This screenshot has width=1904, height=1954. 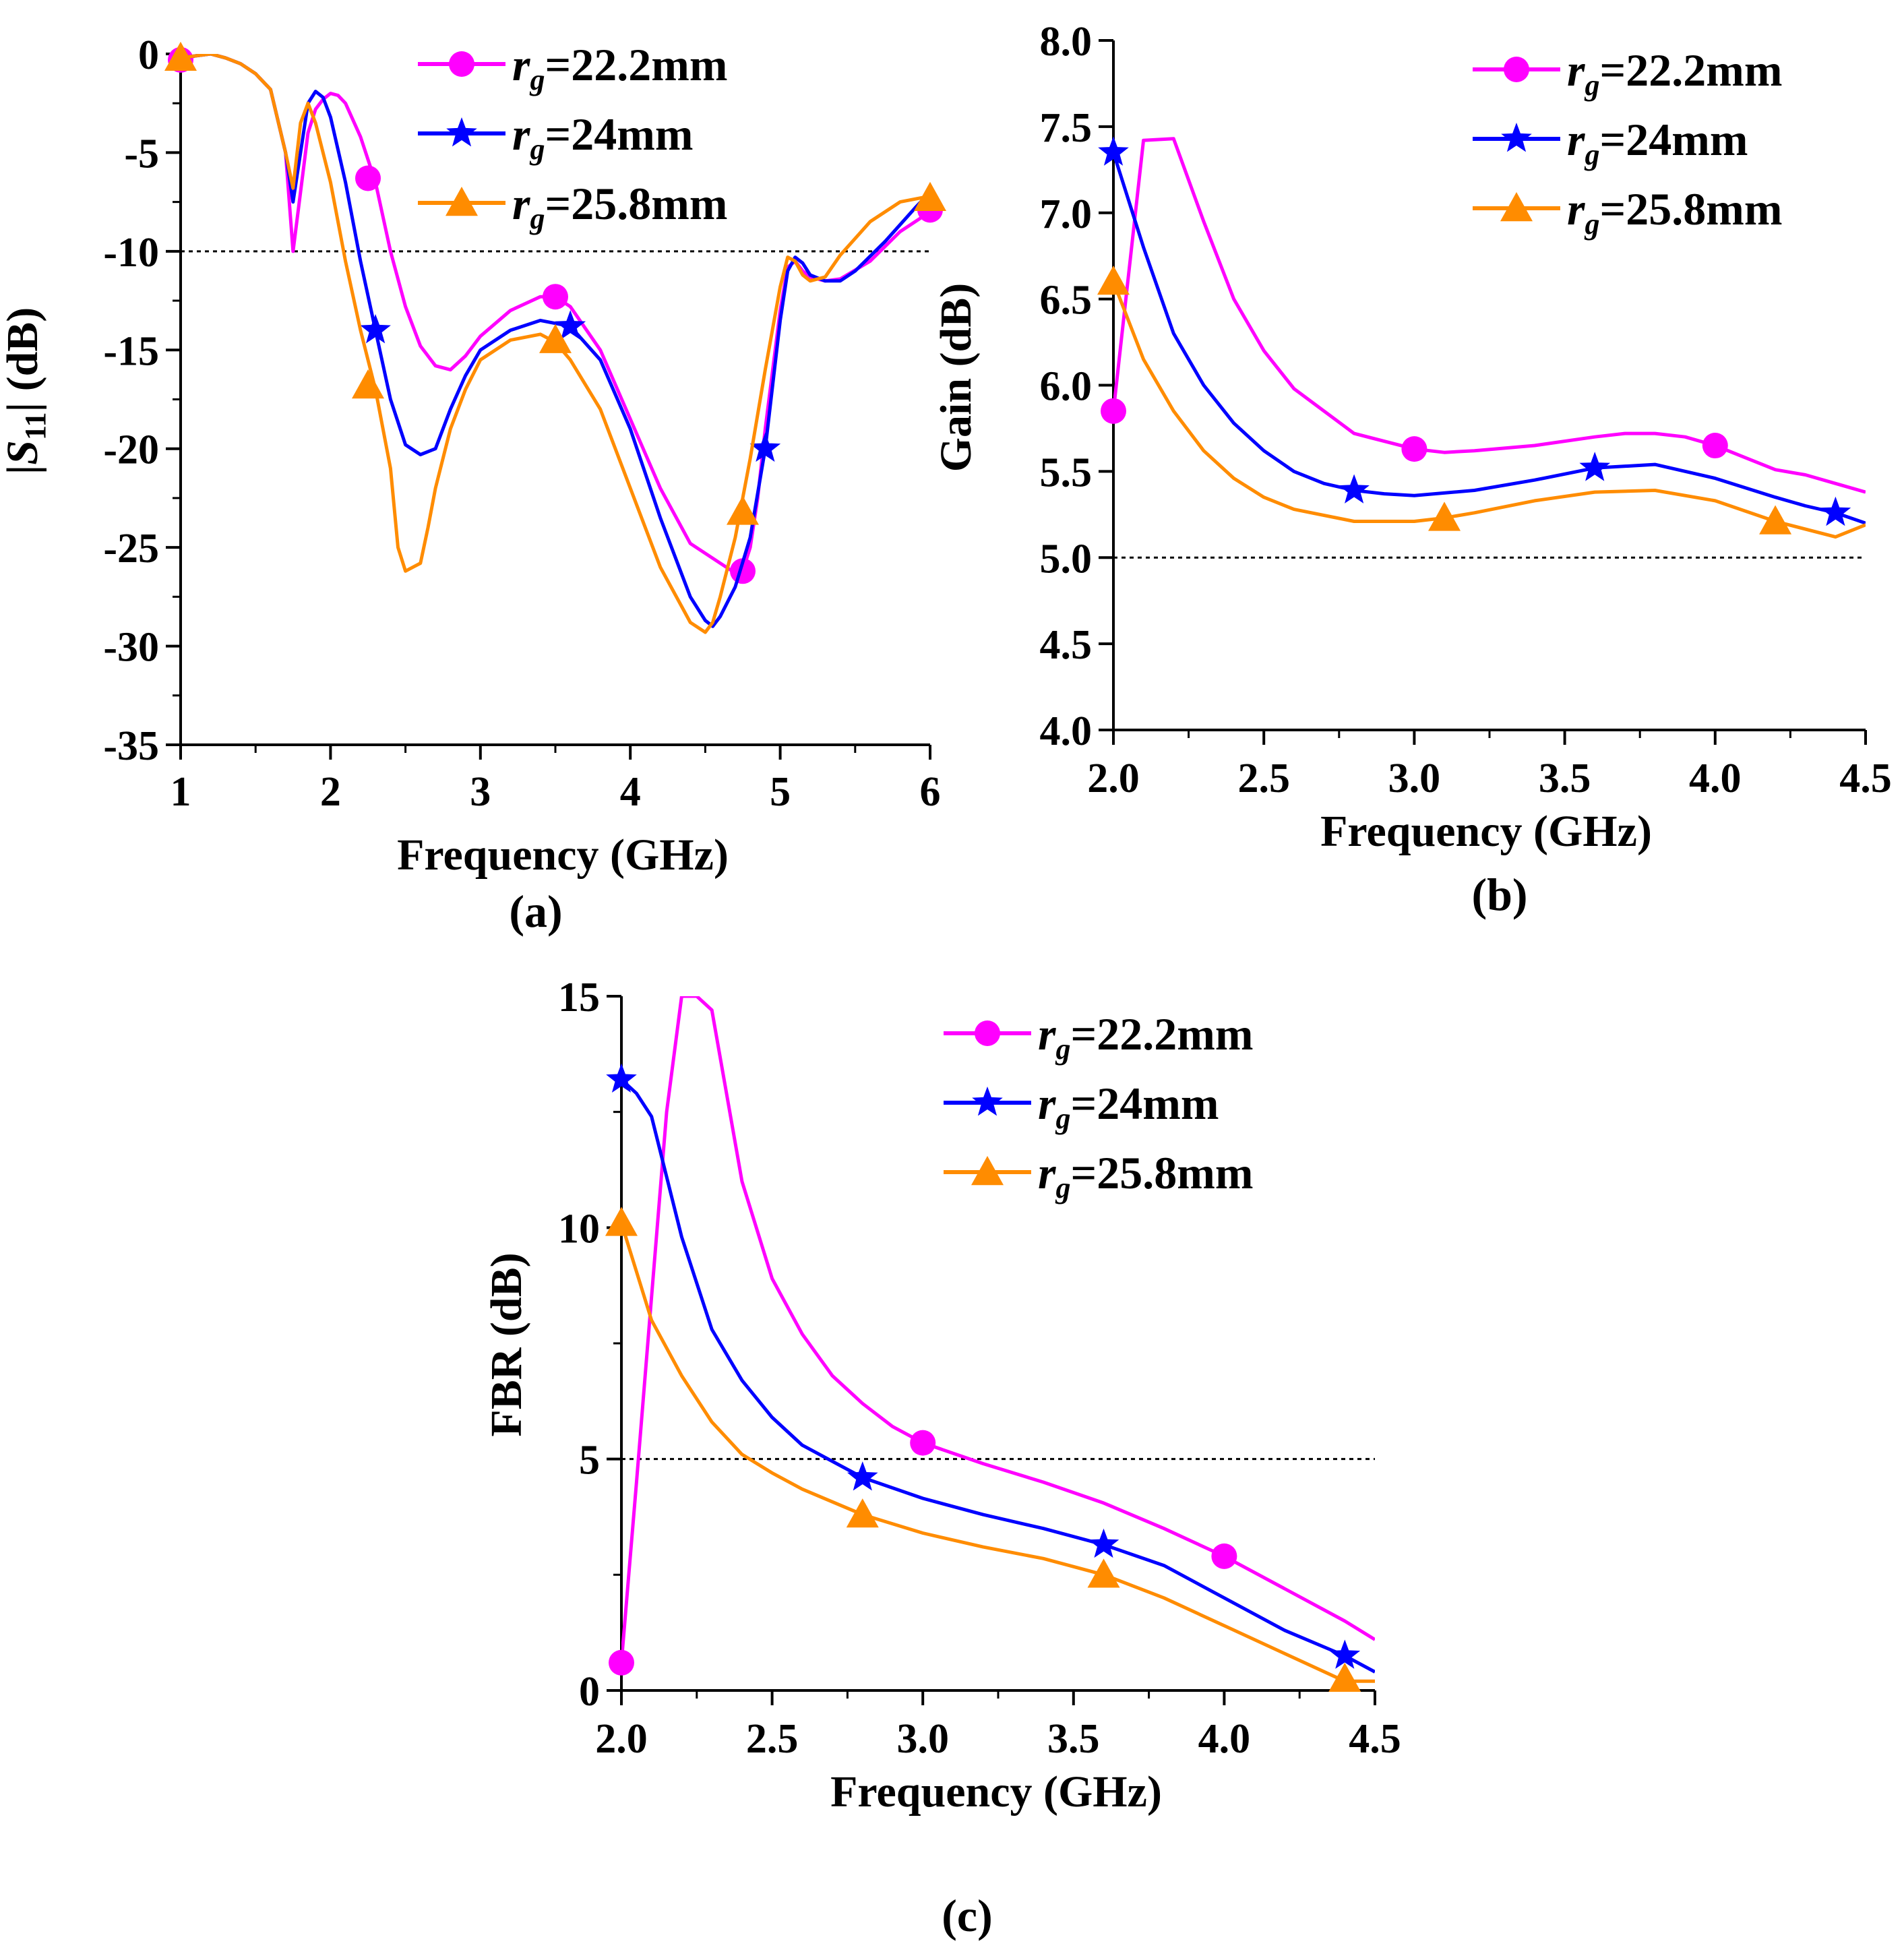 I want to click on y-tick-label: -10, so click(x=131, y=253).